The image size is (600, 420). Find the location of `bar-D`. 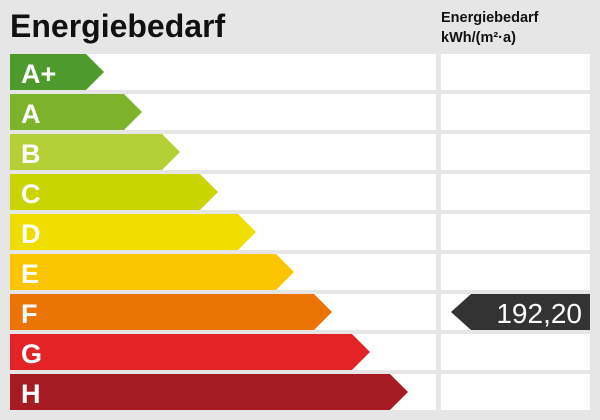

bar-D is located at coordinates (133, 232).